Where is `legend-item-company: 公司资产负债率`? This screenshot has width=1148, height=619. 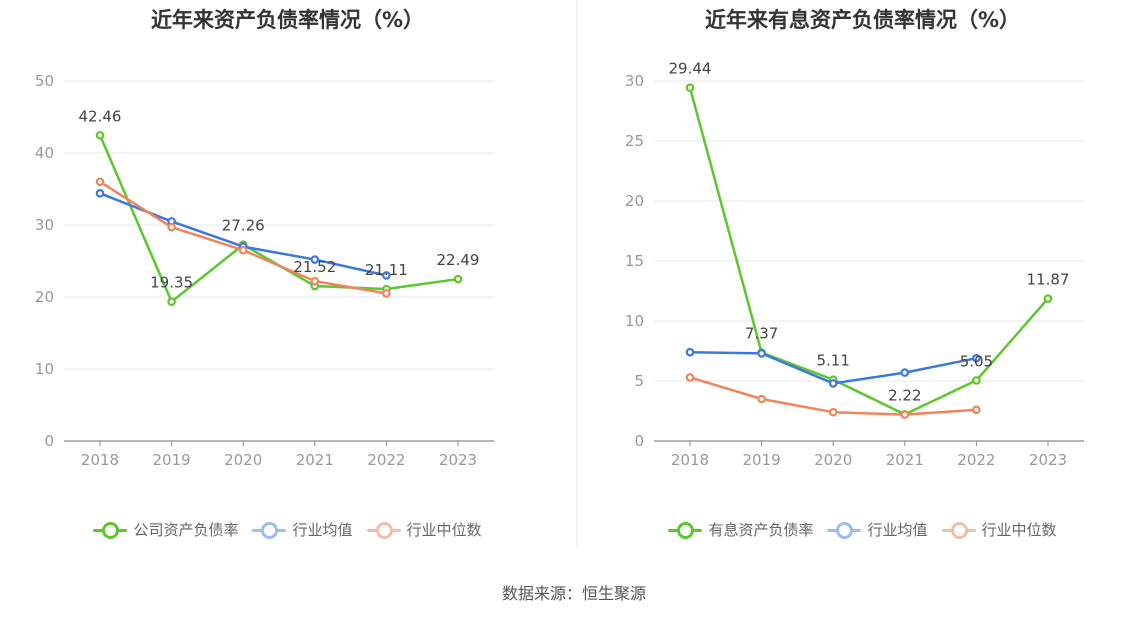
legend-item-company: 公司资产负债率 is located at coordinates (165, 529).